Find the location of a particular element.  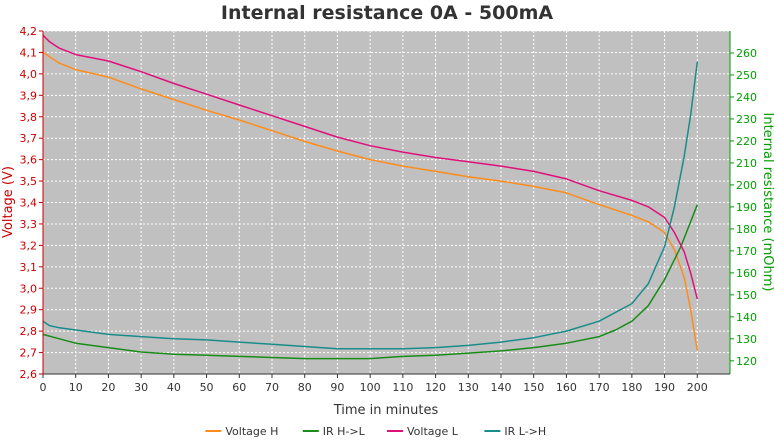

y-right-tick-label: 150 is located at coordinates (746, 295).